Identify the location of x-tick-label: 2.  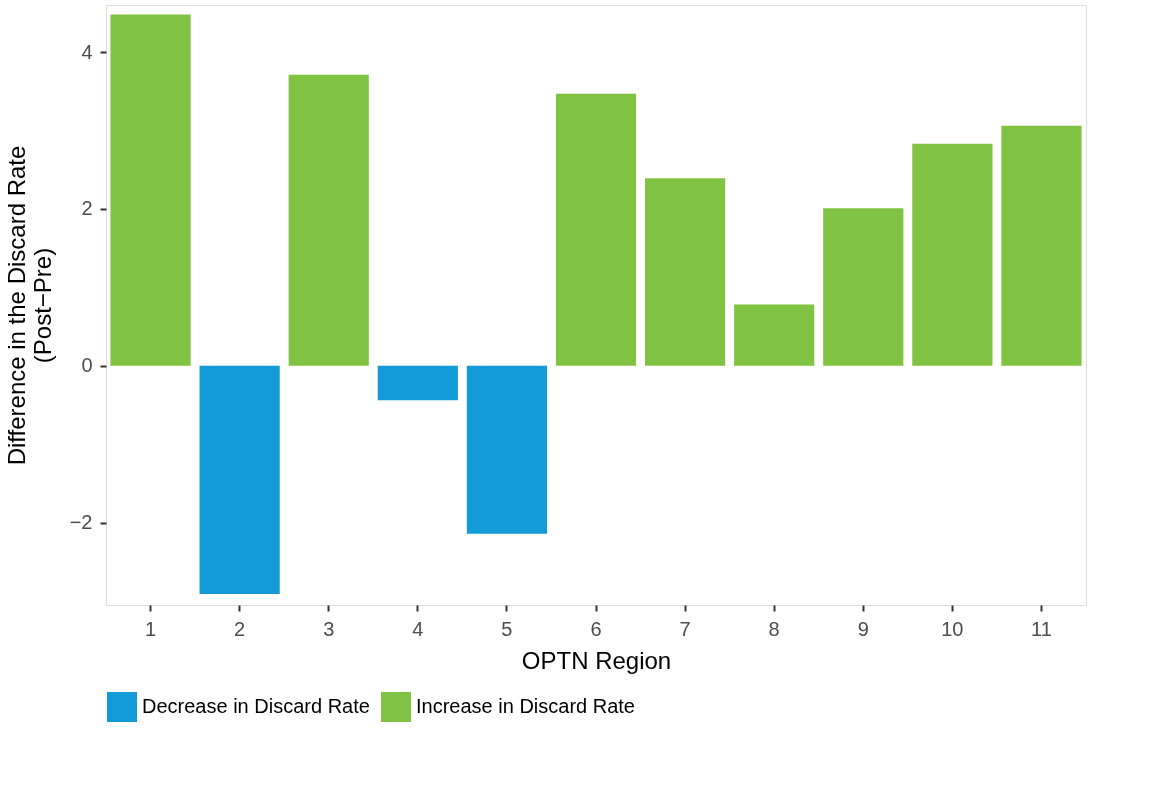
(240, 628).